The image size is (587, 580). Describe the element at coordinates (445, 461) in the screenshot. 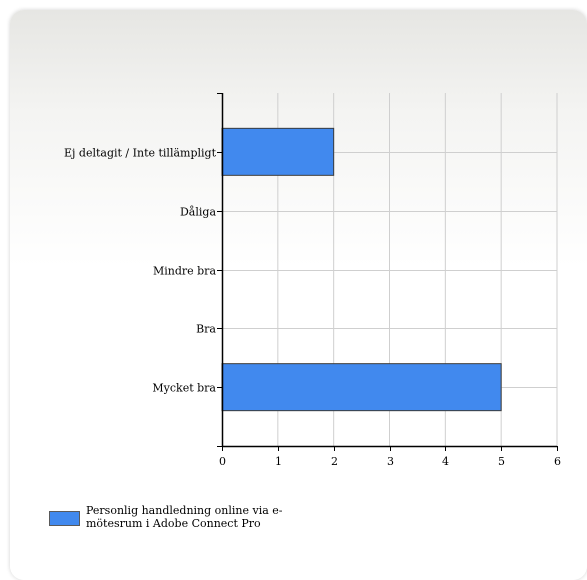

I see `x-tick-label-4: 4` at that location.